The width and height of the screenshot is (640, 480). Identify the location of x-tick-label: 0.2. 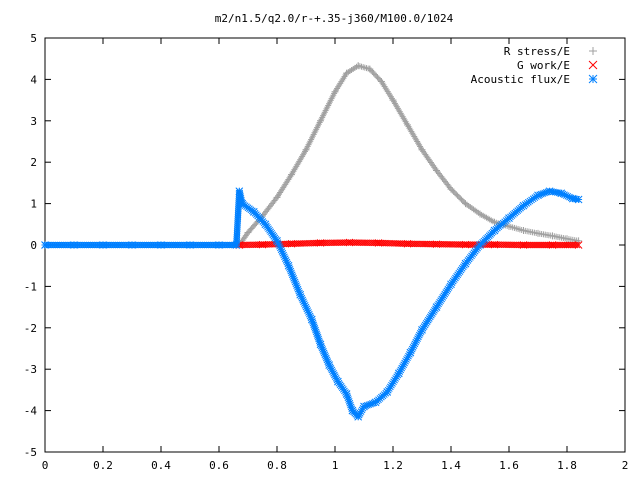
(103, 465).